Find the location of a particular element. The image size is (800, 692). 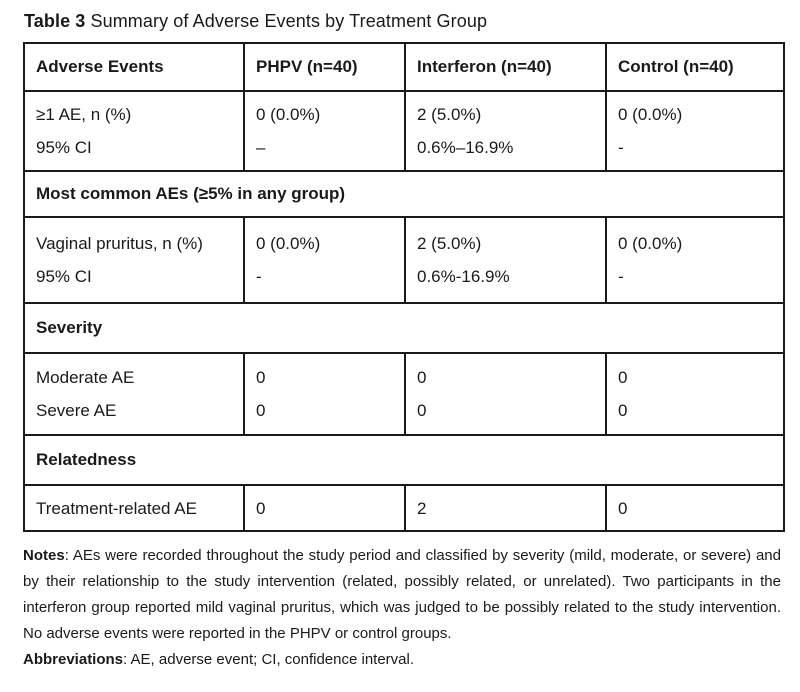

table-row-treatment-related: Treatment-related AE 0 2 0 is located at coordinates (404, 508).